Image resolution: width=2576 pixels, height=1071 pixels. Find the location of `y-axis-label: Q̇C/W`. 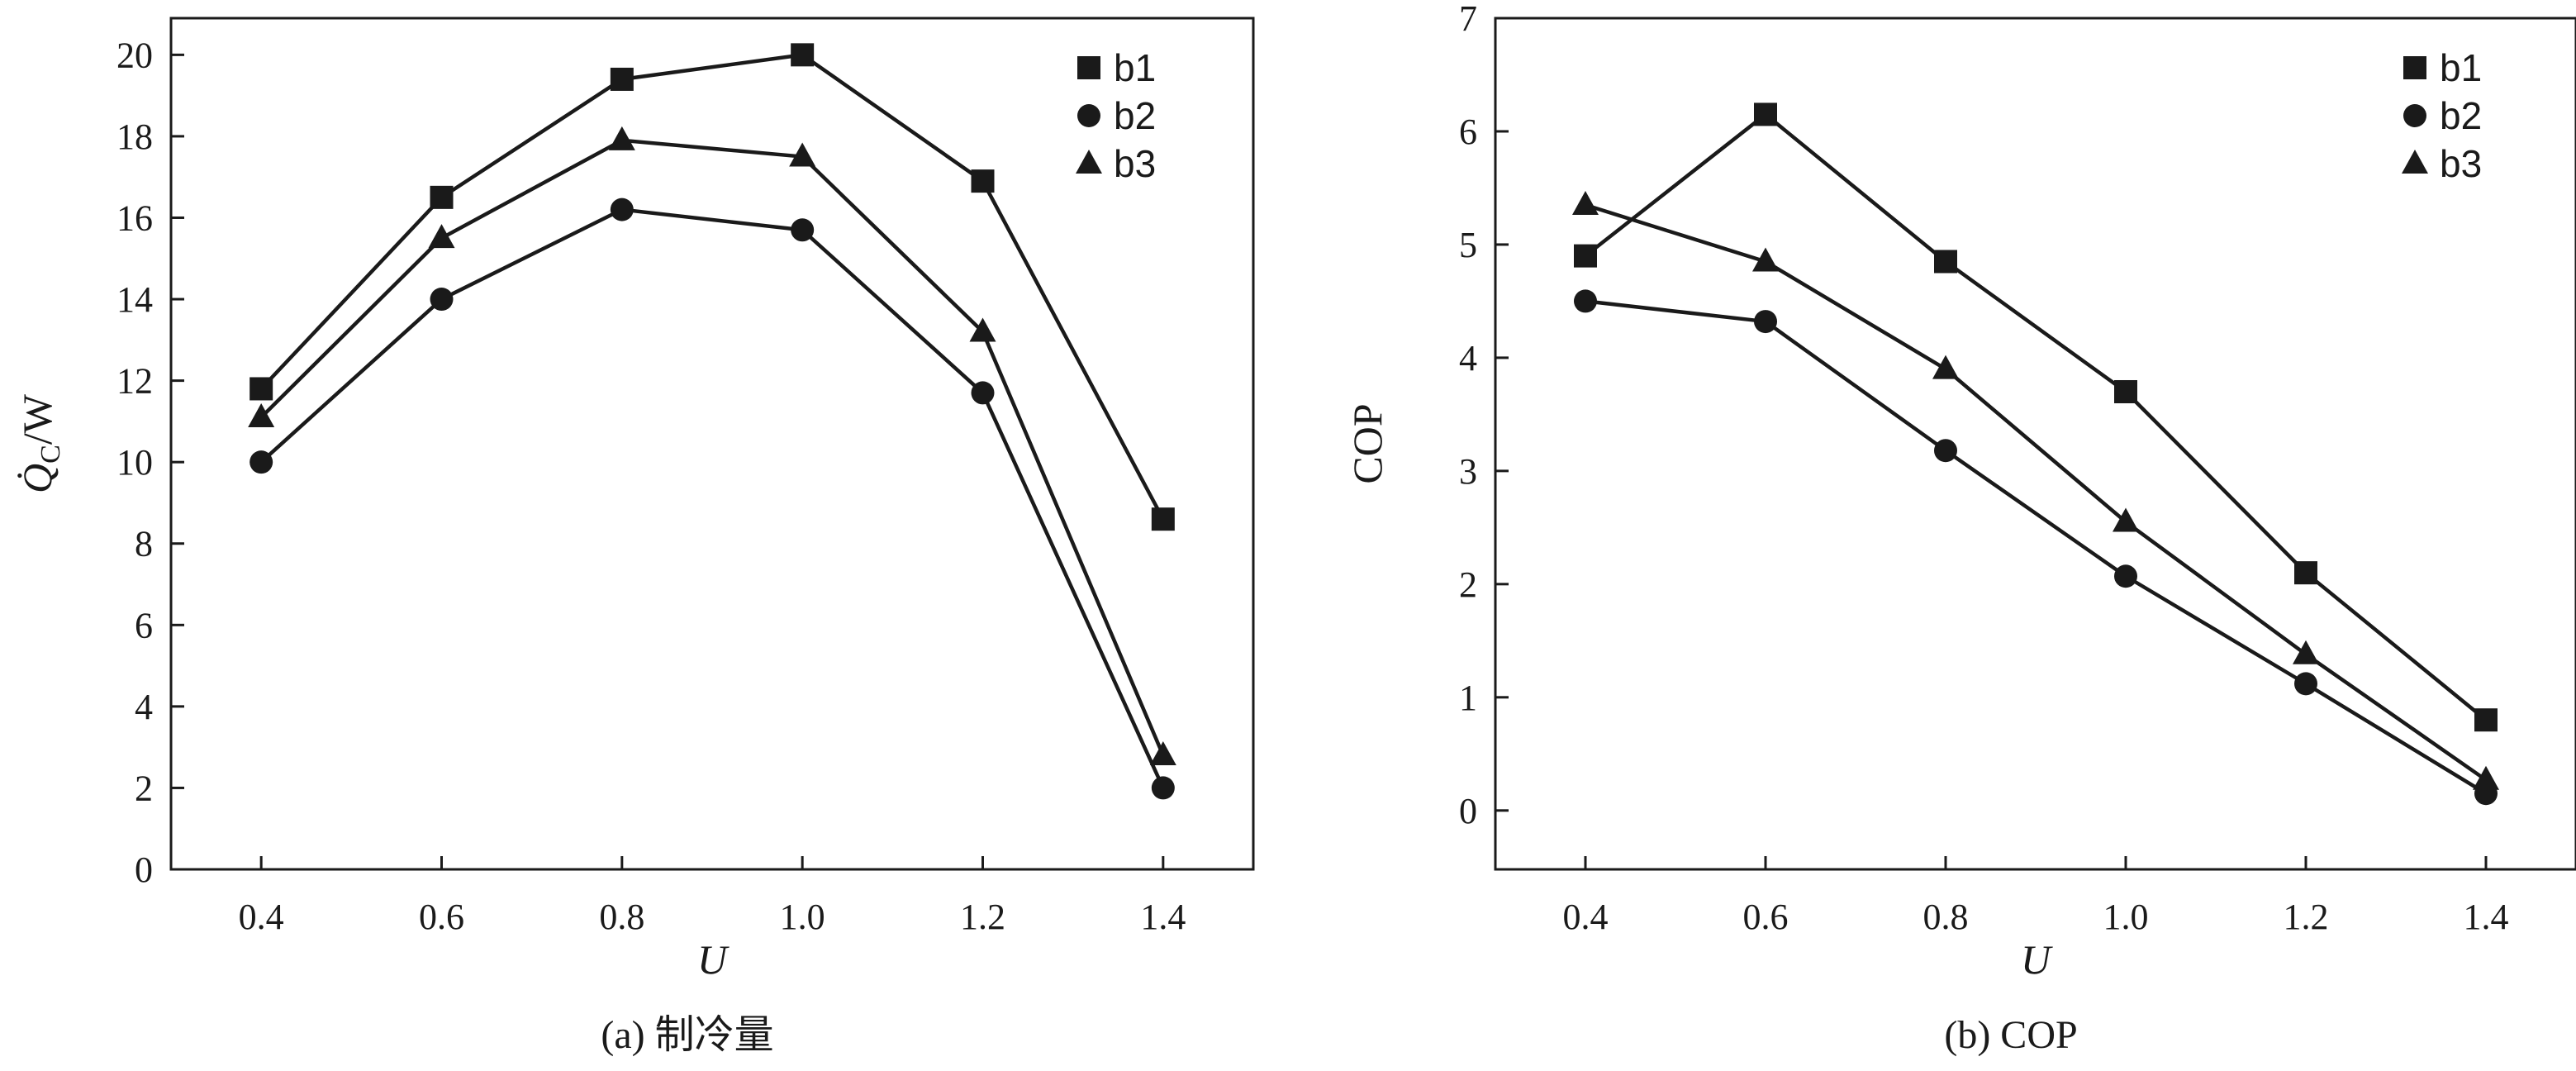

y-axis-label: Q̇C/W is located at coordinates (40, 443).